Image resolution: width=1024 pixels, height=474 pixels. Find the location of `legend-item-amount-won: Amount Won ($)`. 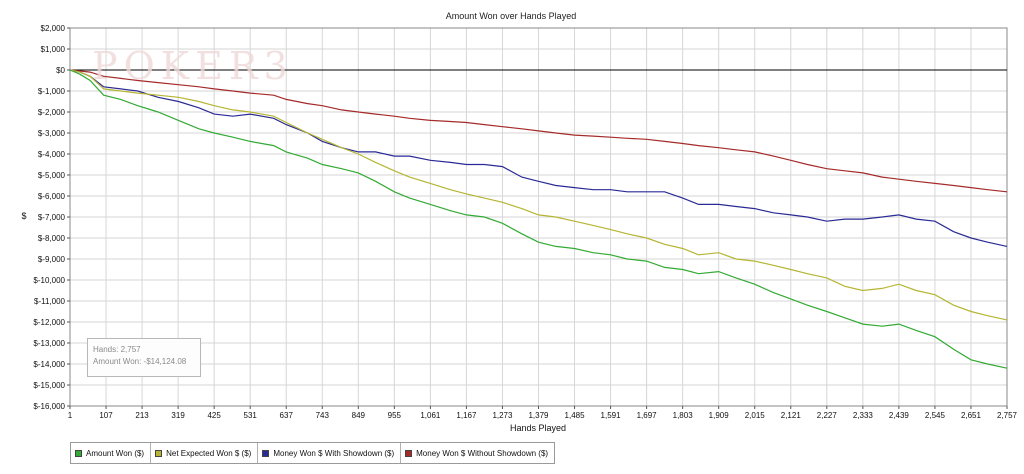

legend-item-amount-won: Amount Won ($) is located at coordinates (111, 453).